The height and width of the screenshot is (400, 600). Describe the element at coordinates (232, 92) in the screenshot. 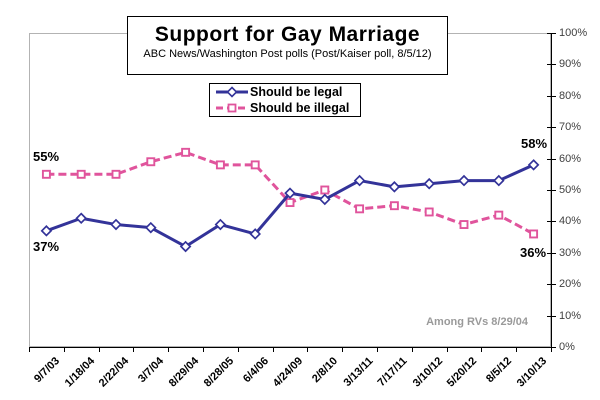

I see `legal-line-sample-icon` at that location.